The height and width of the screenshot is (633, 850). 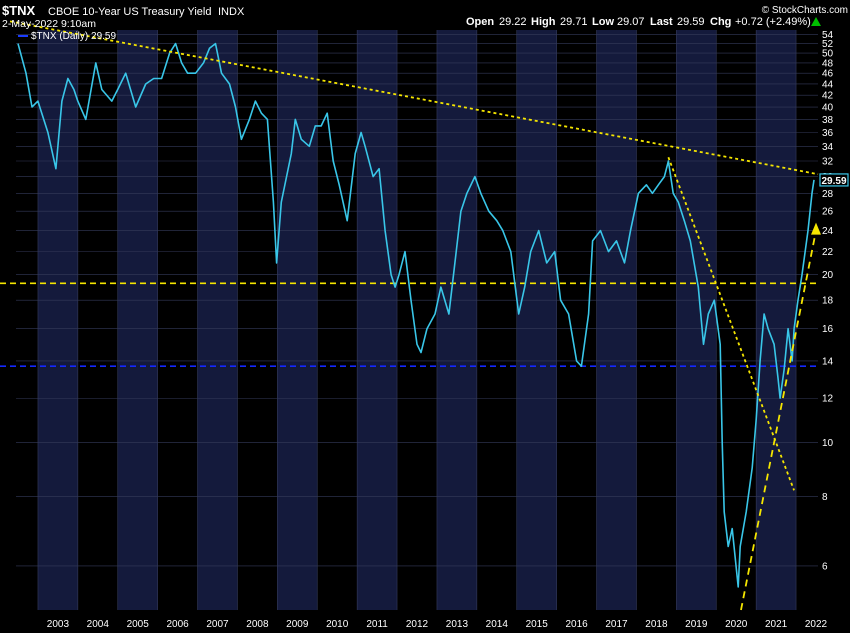 What do you see at coordinates (828, 329) in the screenshot?
I see `y-tick-label: 16` at bounding box center [828, 329].